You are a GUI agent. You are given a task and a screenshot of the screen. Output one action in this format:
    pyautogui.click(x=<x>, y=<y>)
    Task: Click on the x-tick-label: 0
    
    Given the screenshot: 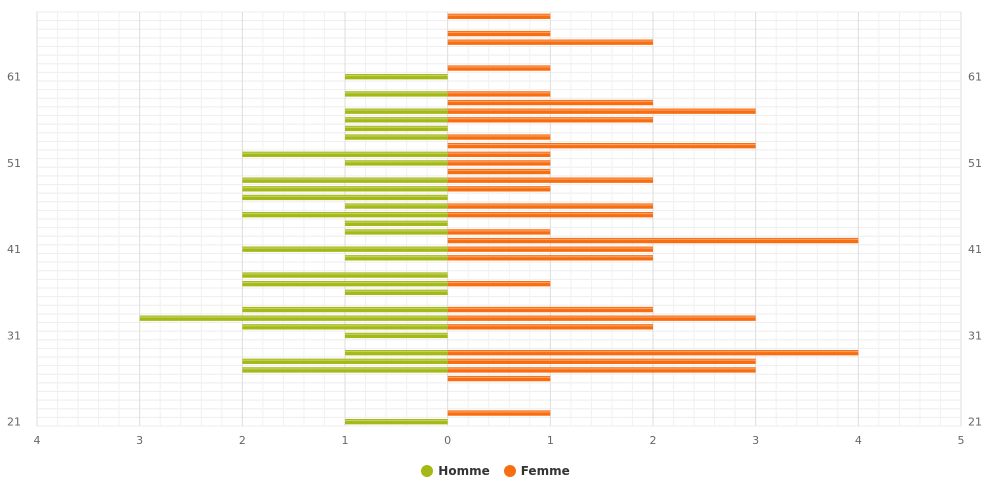 What is the action you would take?
    pyautogui.click(x=447, y=440)
    